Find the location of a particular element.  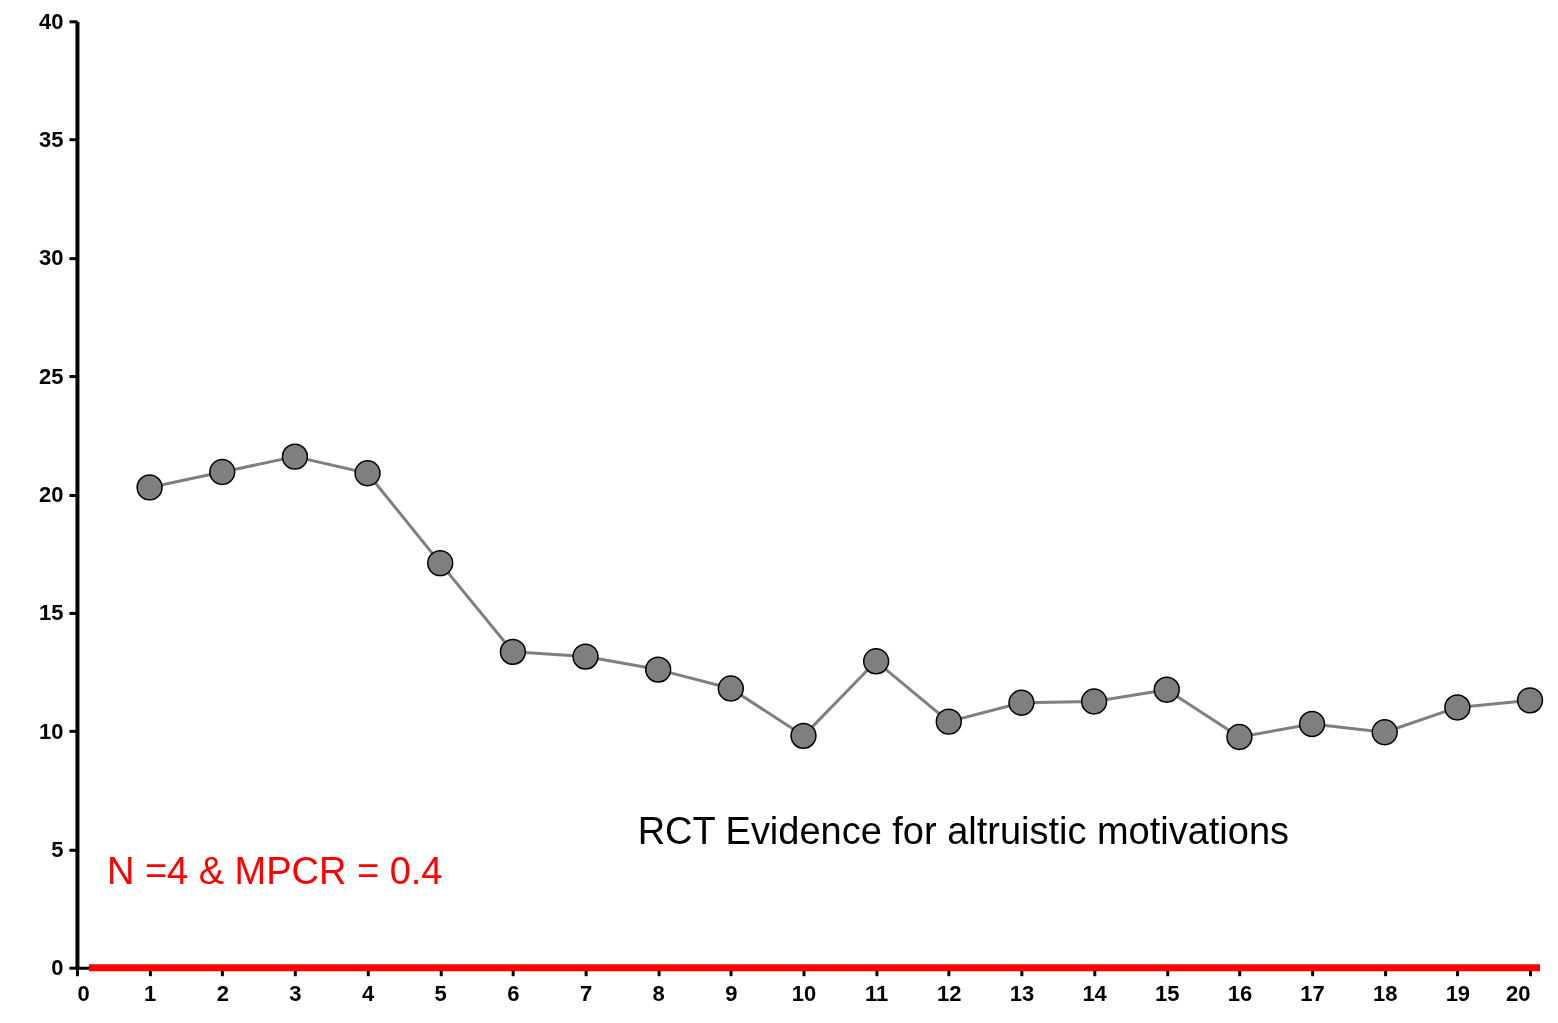

x-tick-label: 13 is located at coordinates (1022, 994).